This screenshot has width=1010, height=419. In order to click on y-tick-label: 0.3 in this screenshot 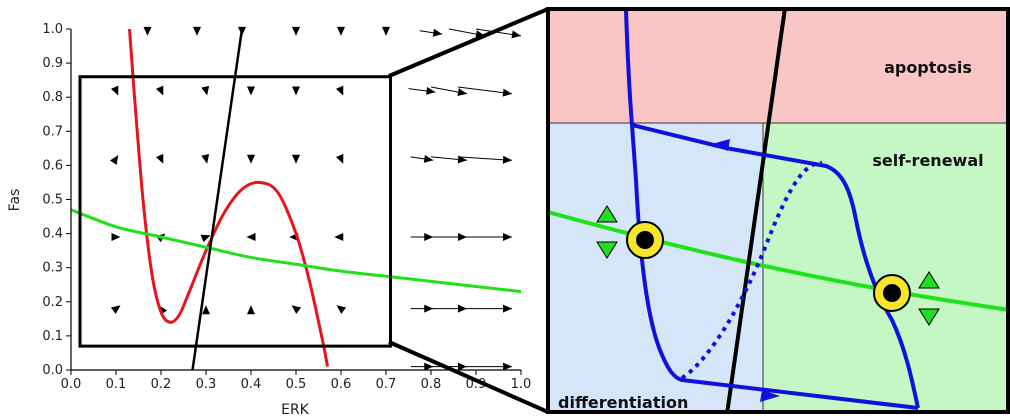, I will do `click(52, 268)`.